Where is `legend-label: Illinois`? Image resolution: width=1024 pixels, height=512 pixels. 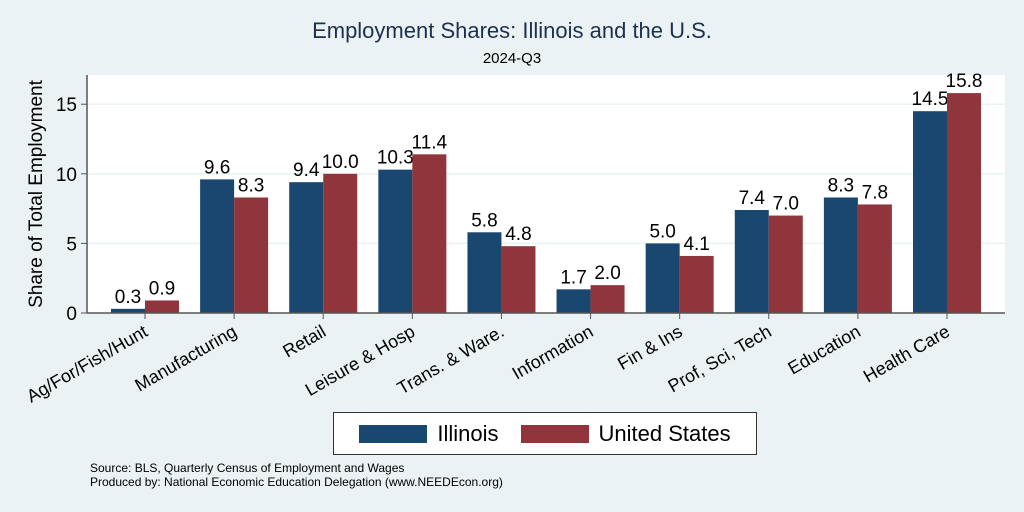 legend-label: Illinois is located at coordinates (468, 433).